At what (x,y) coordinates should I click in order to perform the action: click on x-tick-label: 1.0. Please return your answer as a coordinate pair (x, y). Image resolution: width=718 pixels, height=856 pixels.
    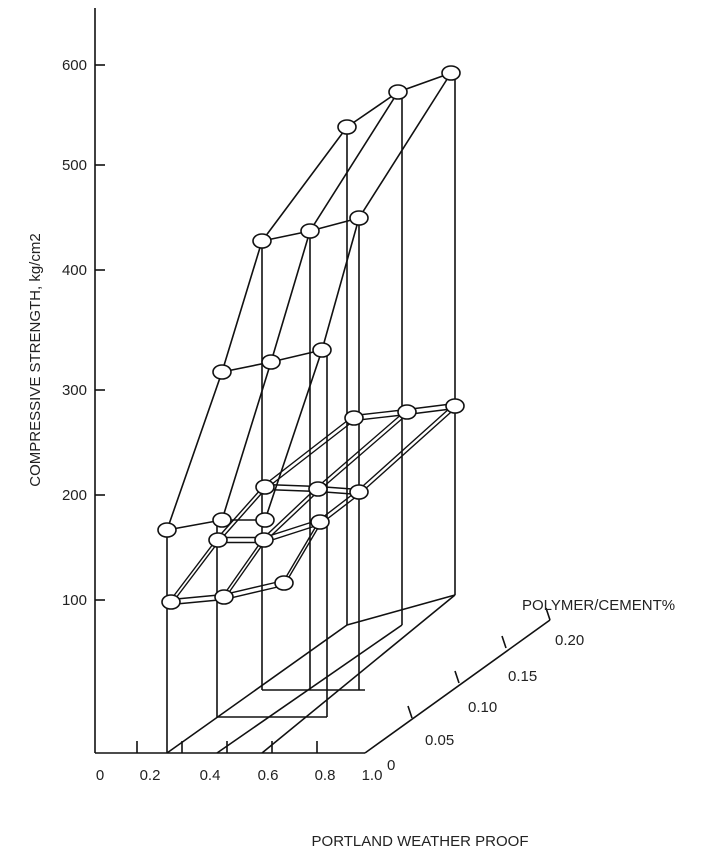
    Looking at the image, I should click on (372, 775).